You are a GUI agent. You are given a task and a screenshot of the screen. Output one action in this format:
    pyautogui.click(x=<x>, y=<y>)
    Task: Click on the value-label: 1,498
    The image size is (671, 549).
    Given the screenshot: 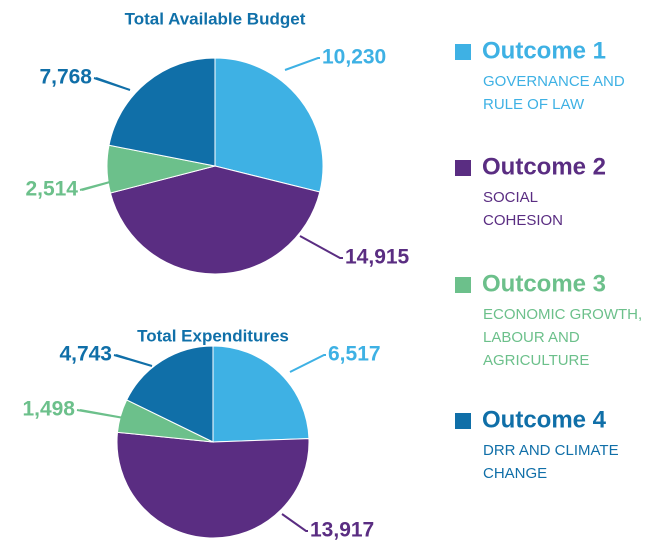 What is the action you would take?
    pyautogui.click(x=48, y=409)
    